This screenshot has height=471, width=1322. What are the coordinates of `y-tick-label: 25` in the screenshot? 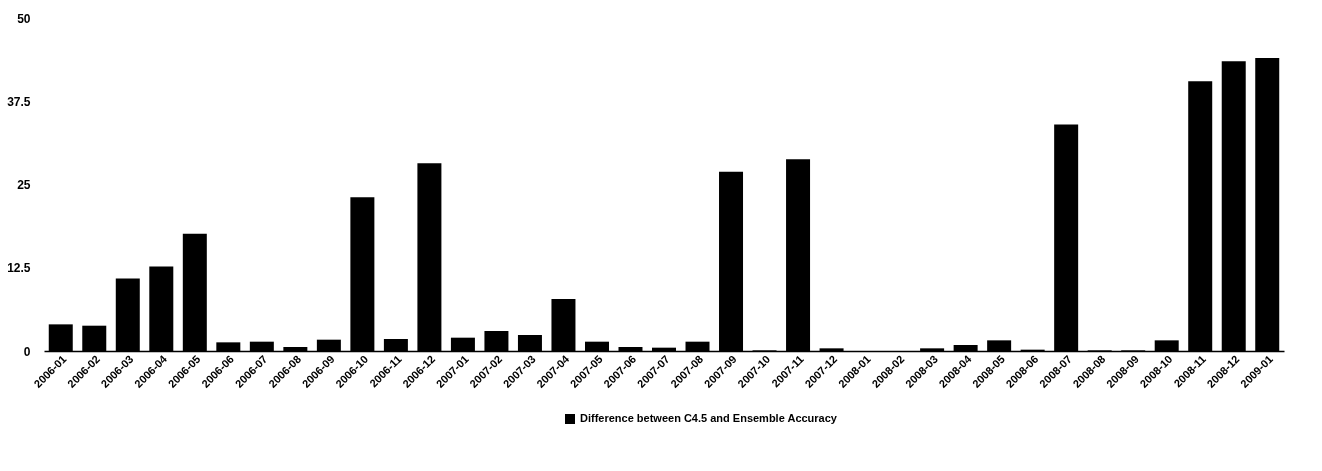 It's located at (24, 185).